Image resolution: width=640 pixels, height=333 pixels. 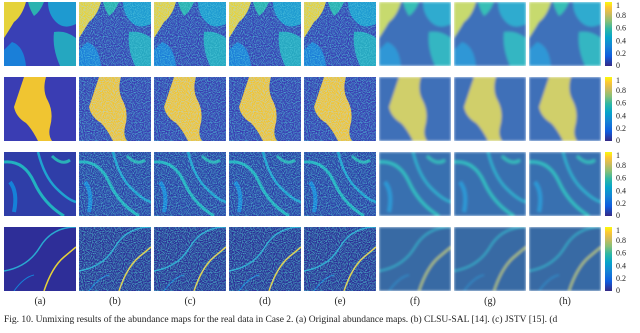 What do you see at coordinates (265, 301) in the screenshot?
I see `panel-label: (d)` at bounding box center [265, 301].